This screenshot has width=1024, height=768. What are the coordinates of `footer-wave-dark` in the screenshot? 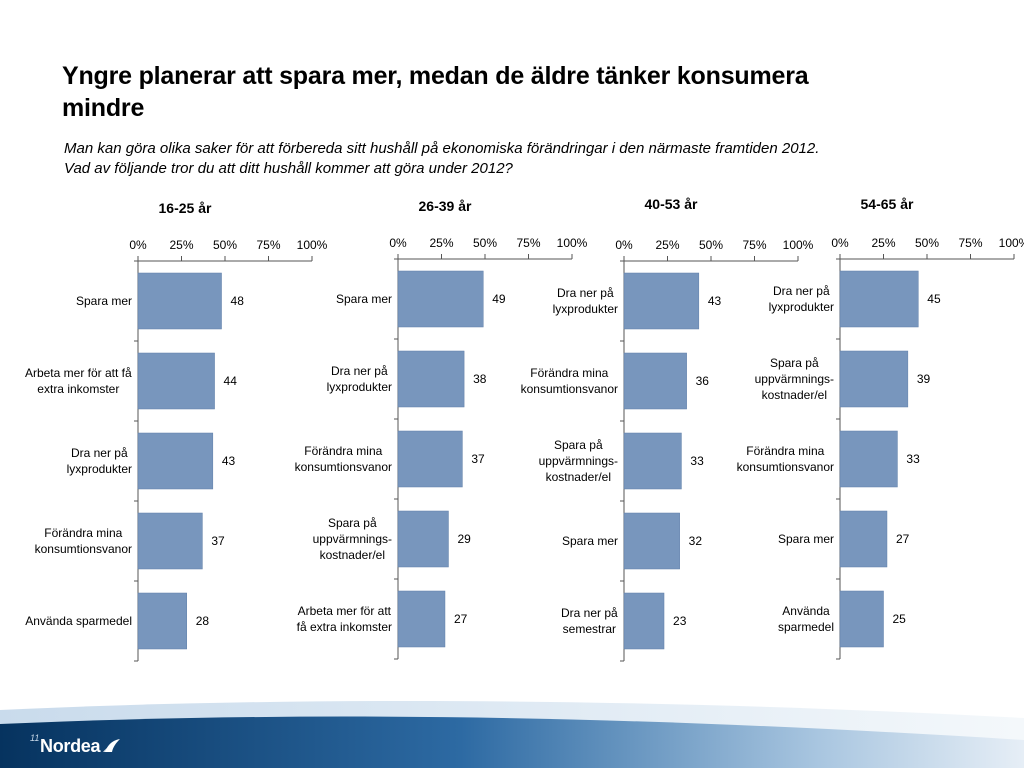 It's located at (512, 742).